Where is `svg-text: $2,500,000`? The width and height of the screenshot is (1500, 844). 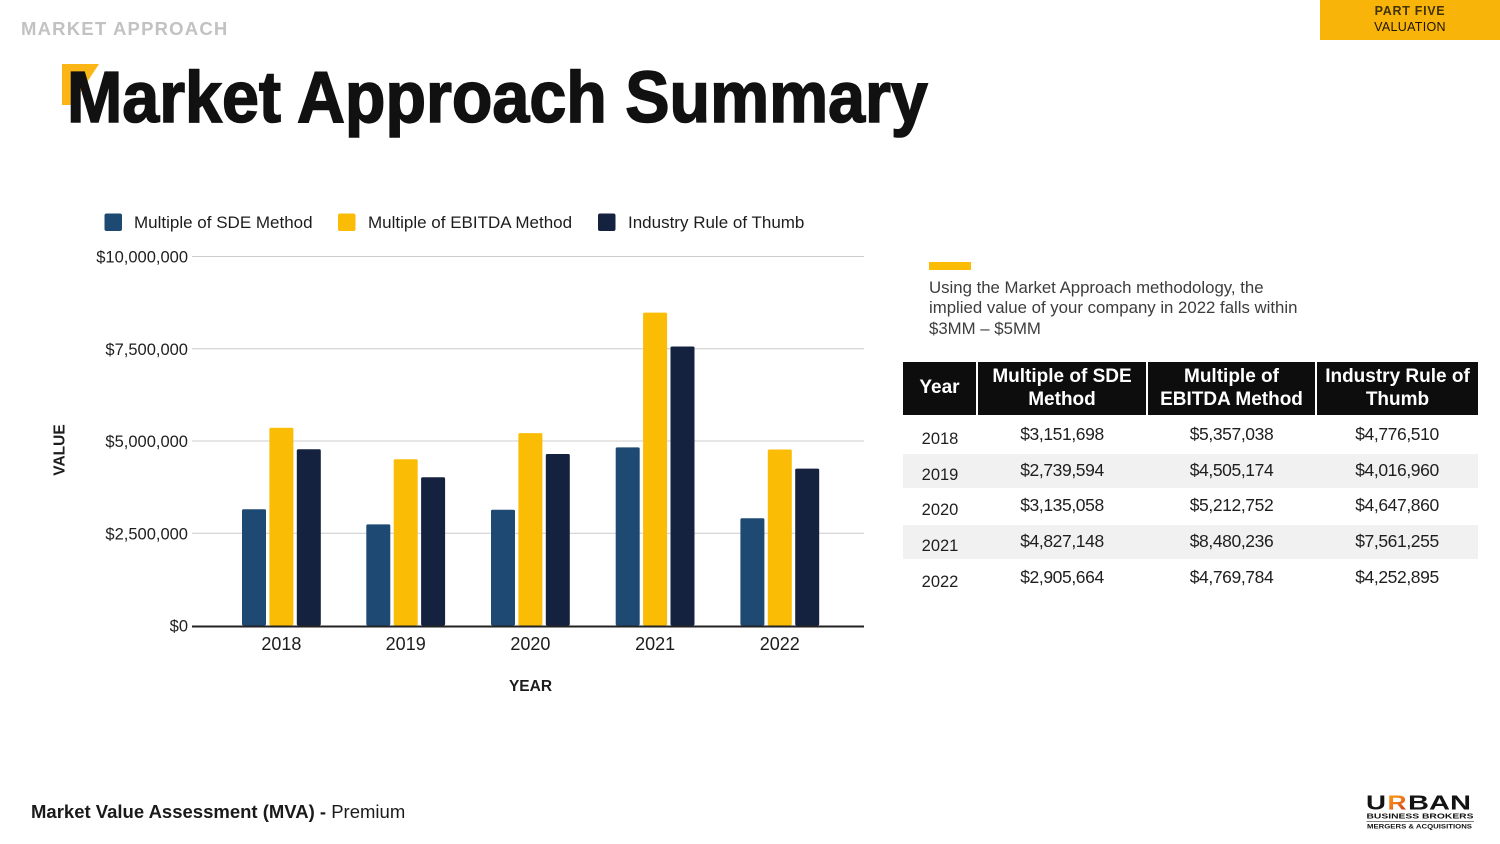
svg-text: $2,500,000 is located at coordinates (146, 534).